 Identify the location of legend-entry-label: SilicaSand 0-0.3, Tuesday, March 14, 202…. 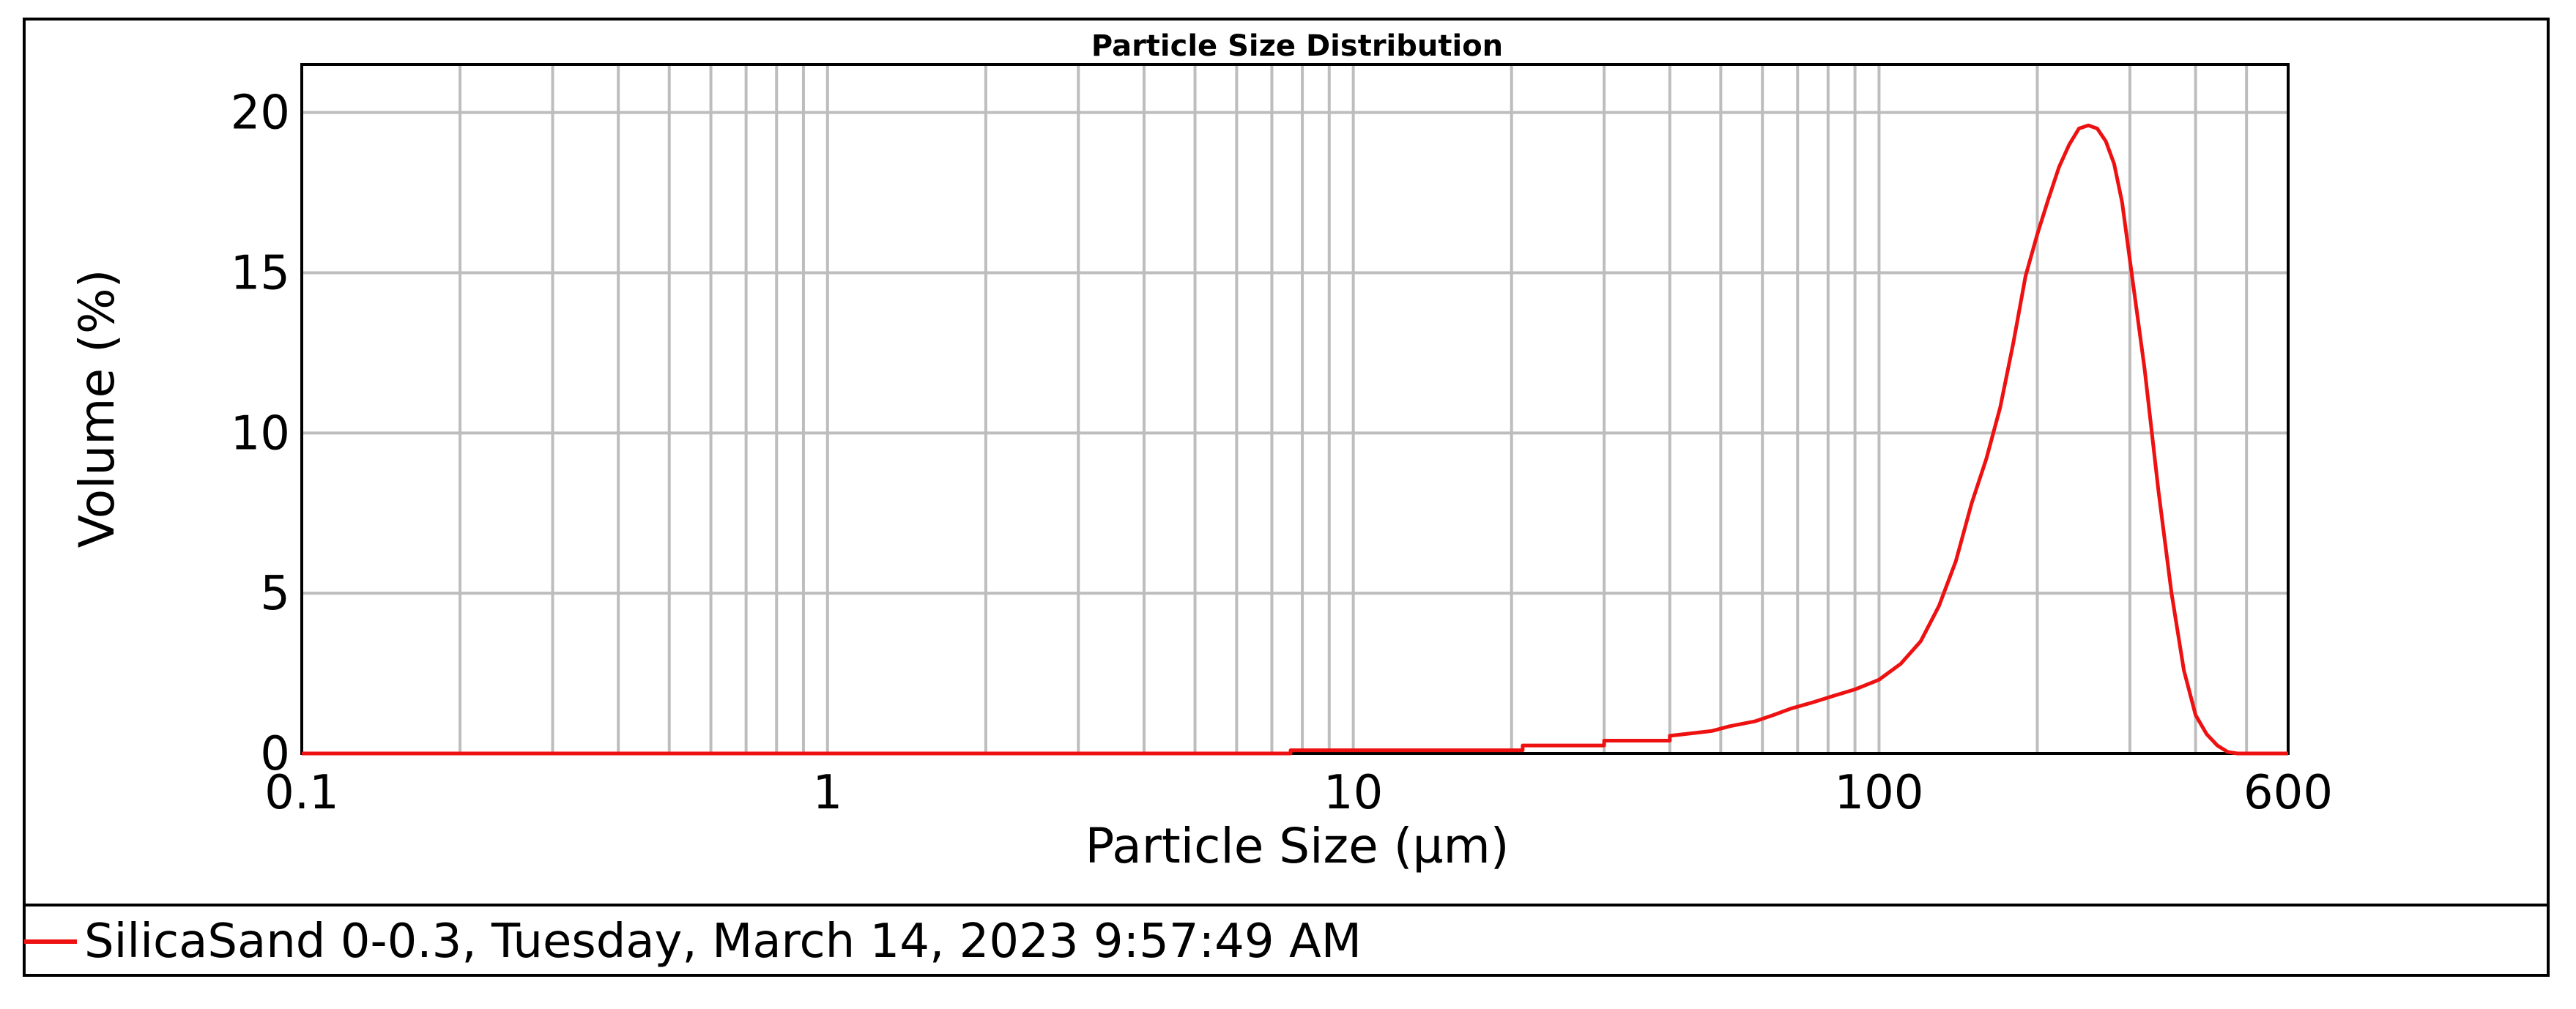
(723, 942).